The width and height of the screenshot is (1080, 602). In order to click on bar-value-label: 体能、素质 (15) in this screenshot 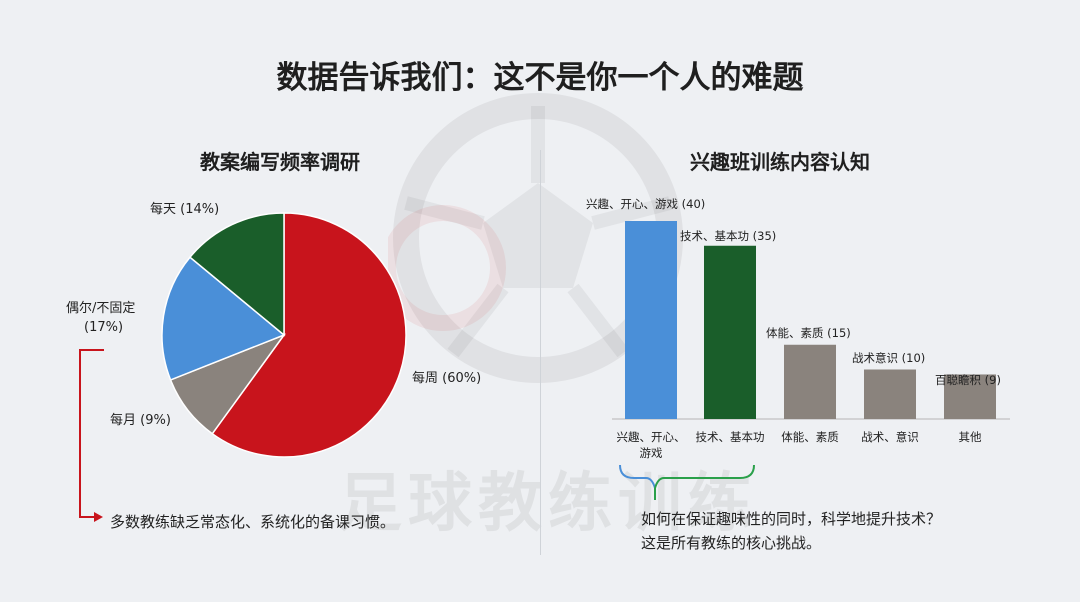, I will do `click(808, 333)`.